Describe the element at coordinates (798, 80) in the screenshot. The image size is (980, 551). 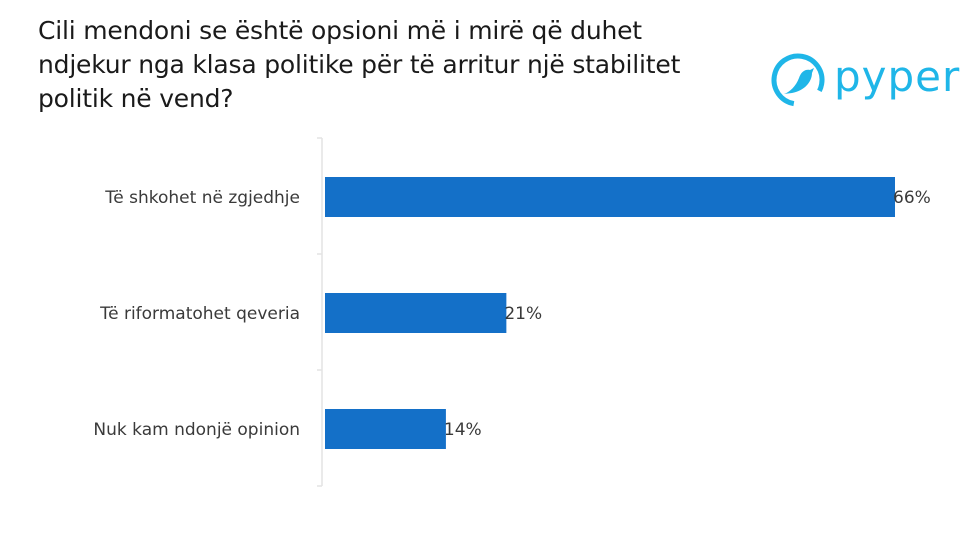
I see `bird-logo-icon` at that location.